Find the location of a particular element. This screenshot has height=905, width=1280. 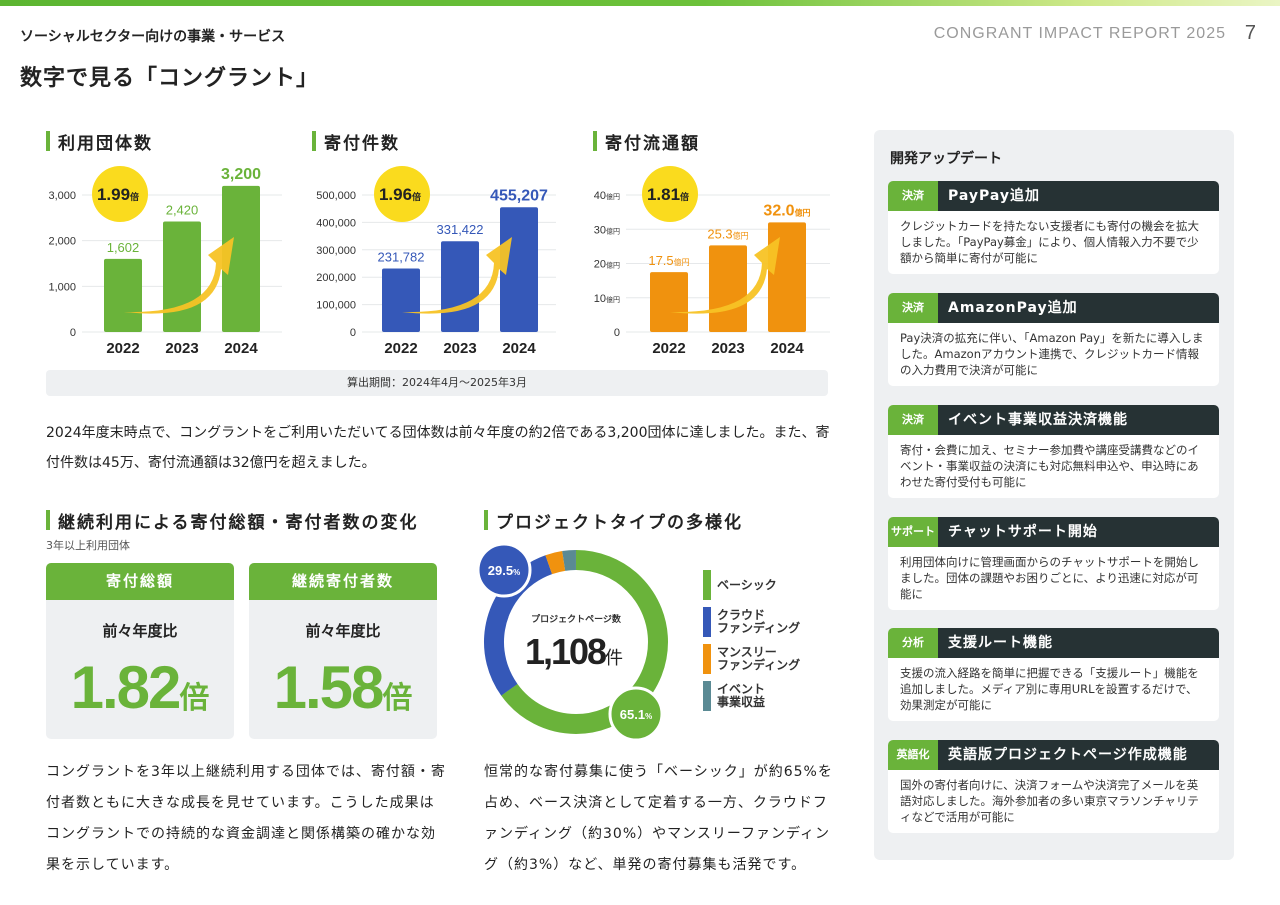

legend-item-event: イベント 事業収益 is located at coordinates (751, 696).